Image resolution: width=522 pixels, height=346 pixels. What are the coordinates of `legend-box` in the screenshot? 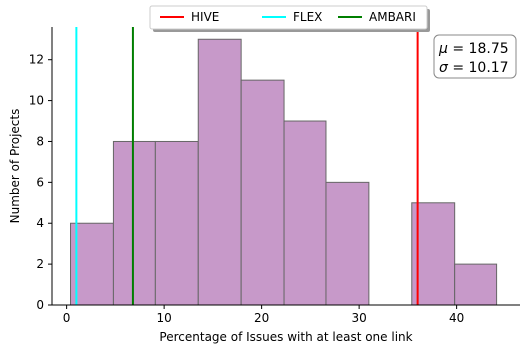 It's located at (288, 17).